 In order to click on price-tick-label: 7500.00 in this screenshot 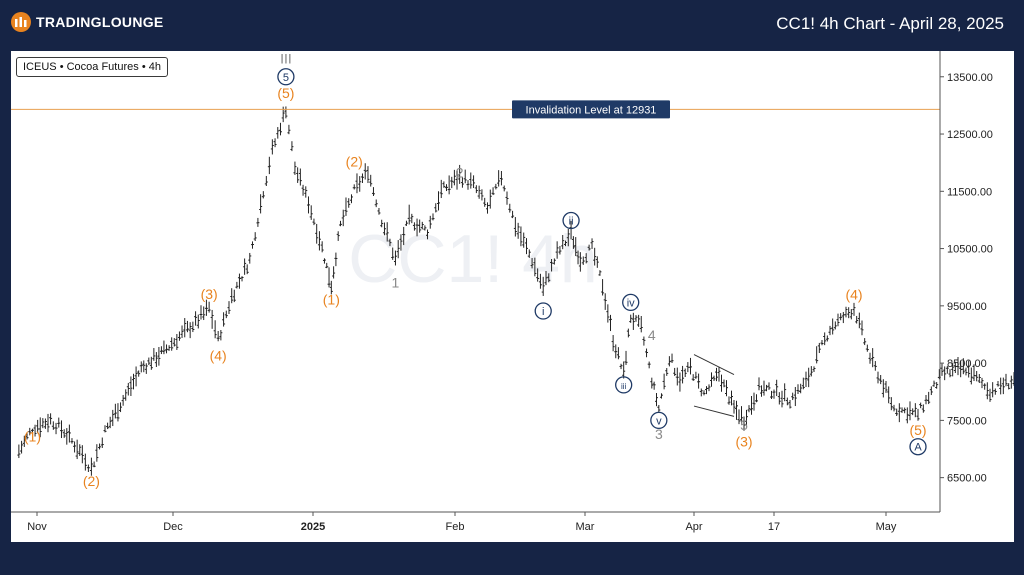, I will do `click(967, 421)`.